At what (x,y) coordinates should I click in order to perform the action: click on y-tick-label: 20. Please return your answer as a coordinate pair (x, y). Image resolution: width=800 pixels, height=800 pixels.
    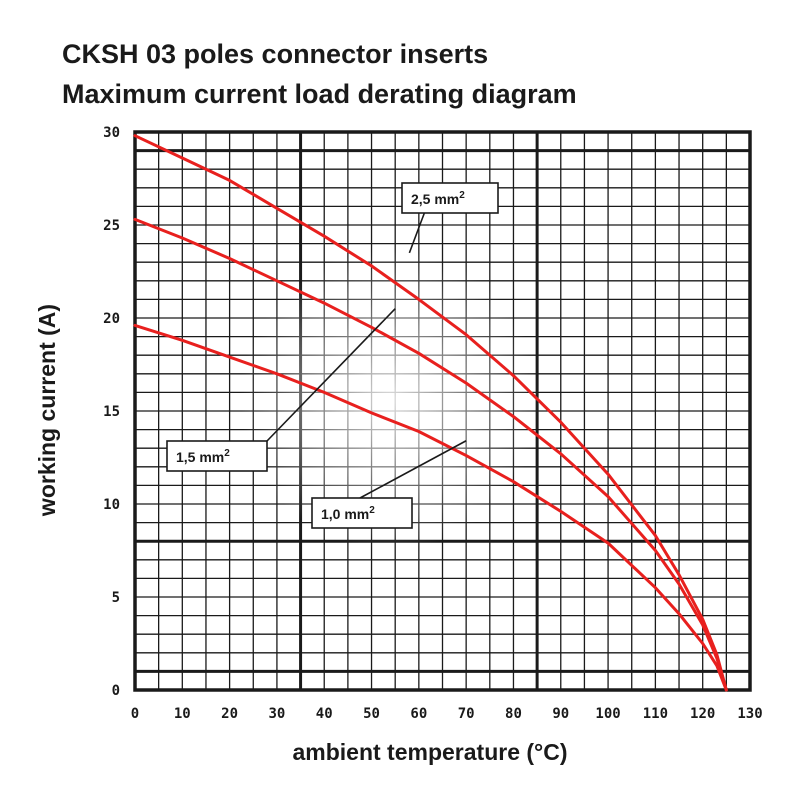
    Looking at the image, I should click on (111, 319).